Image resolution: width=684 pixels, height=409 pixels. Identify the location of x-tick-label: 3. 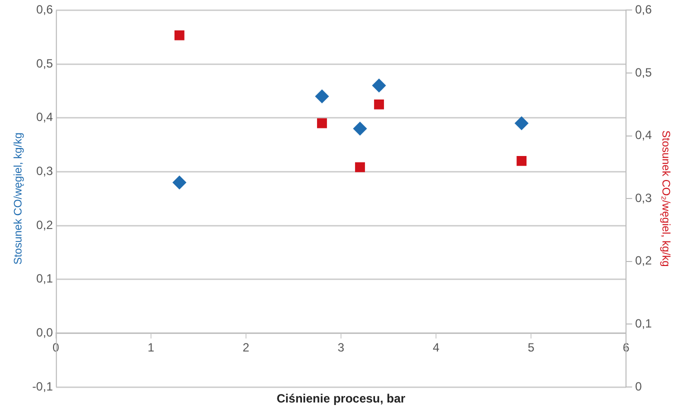
(341, 347).